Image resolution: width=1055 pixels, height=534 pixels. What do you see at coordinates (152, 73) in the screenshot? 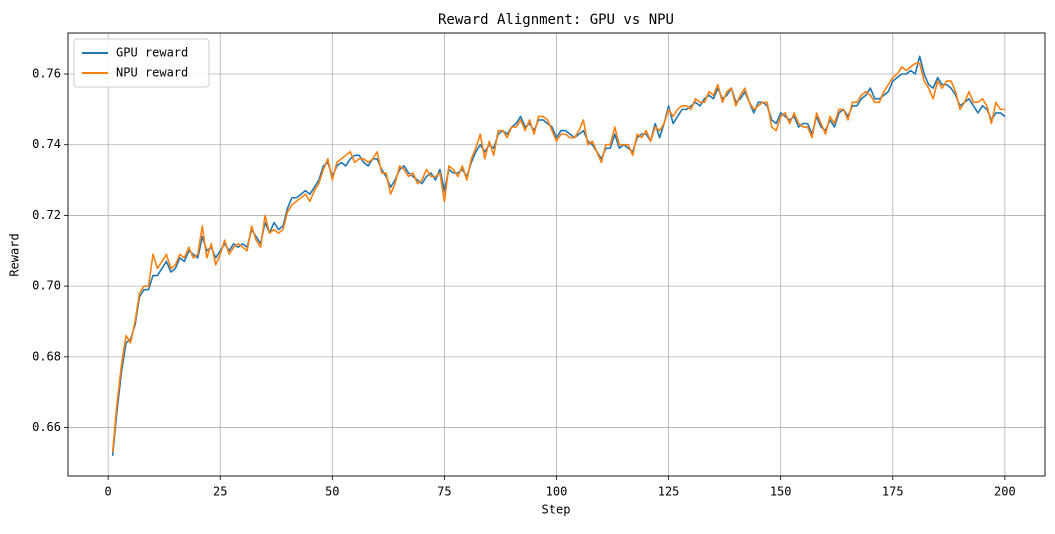
I see `legend-label: NPU reward` at bounding box center [152, 73].